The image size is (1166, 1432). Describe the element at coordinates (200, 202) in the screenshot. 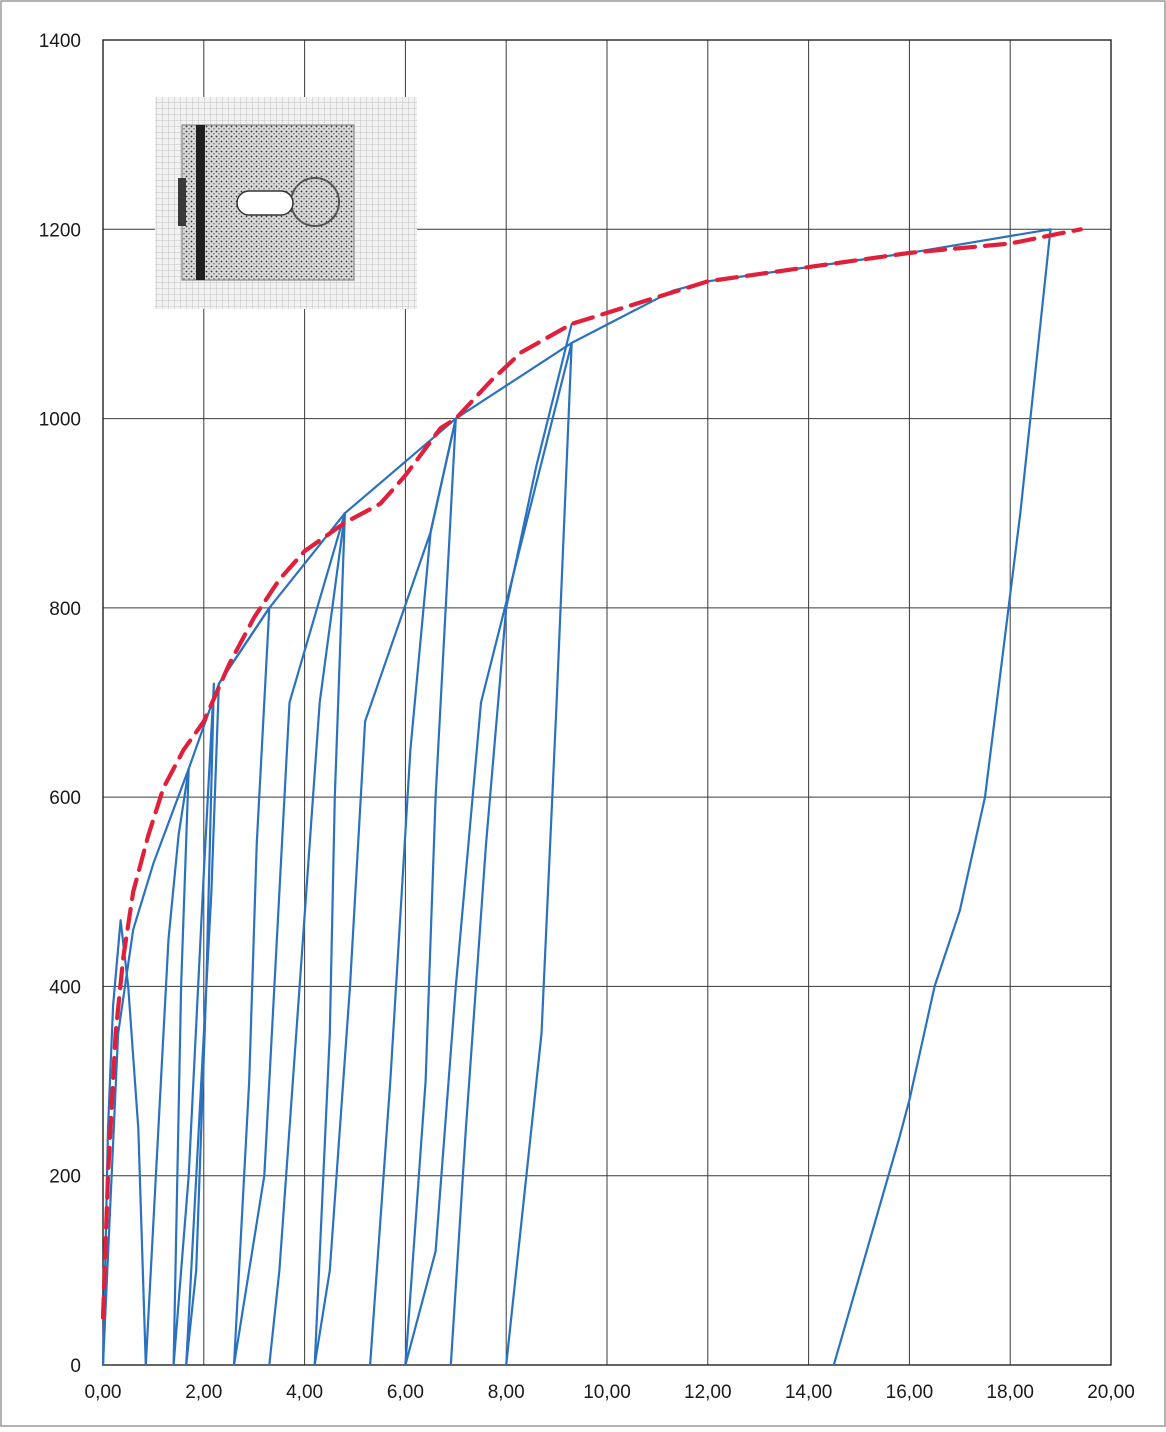

I see `specimen-weld-strip` at that location.